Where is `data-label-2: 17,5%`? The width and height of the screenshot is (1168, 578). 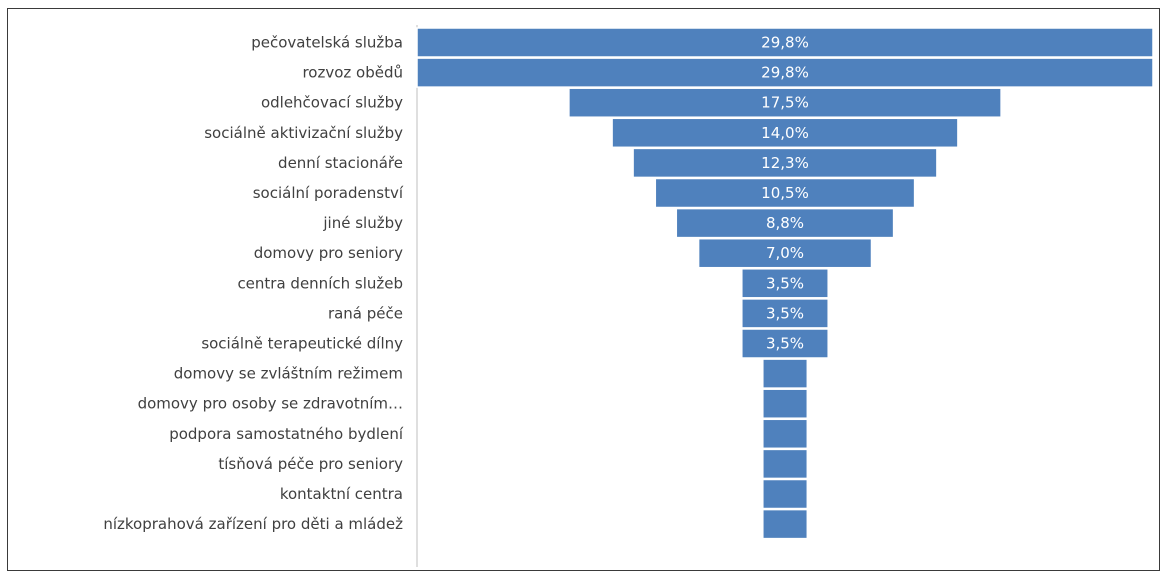 data-label-2: 17,5% is located at coordinates (785, 103).